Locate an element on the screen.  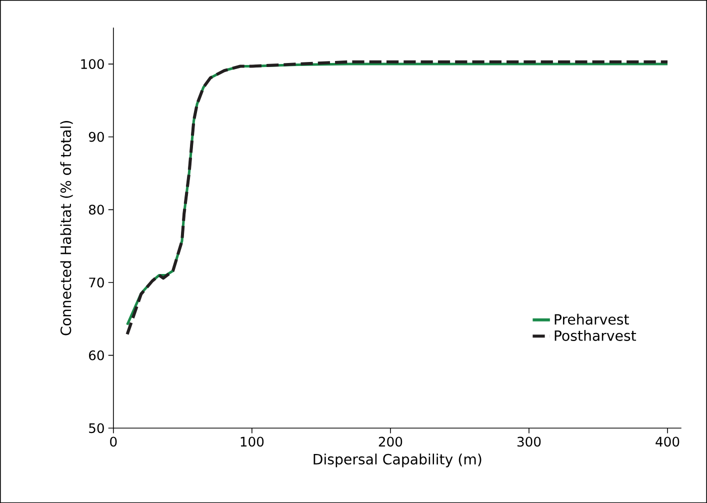
x-axis-title: Dispersal Capability (m) is located at coordinates (398, 461).